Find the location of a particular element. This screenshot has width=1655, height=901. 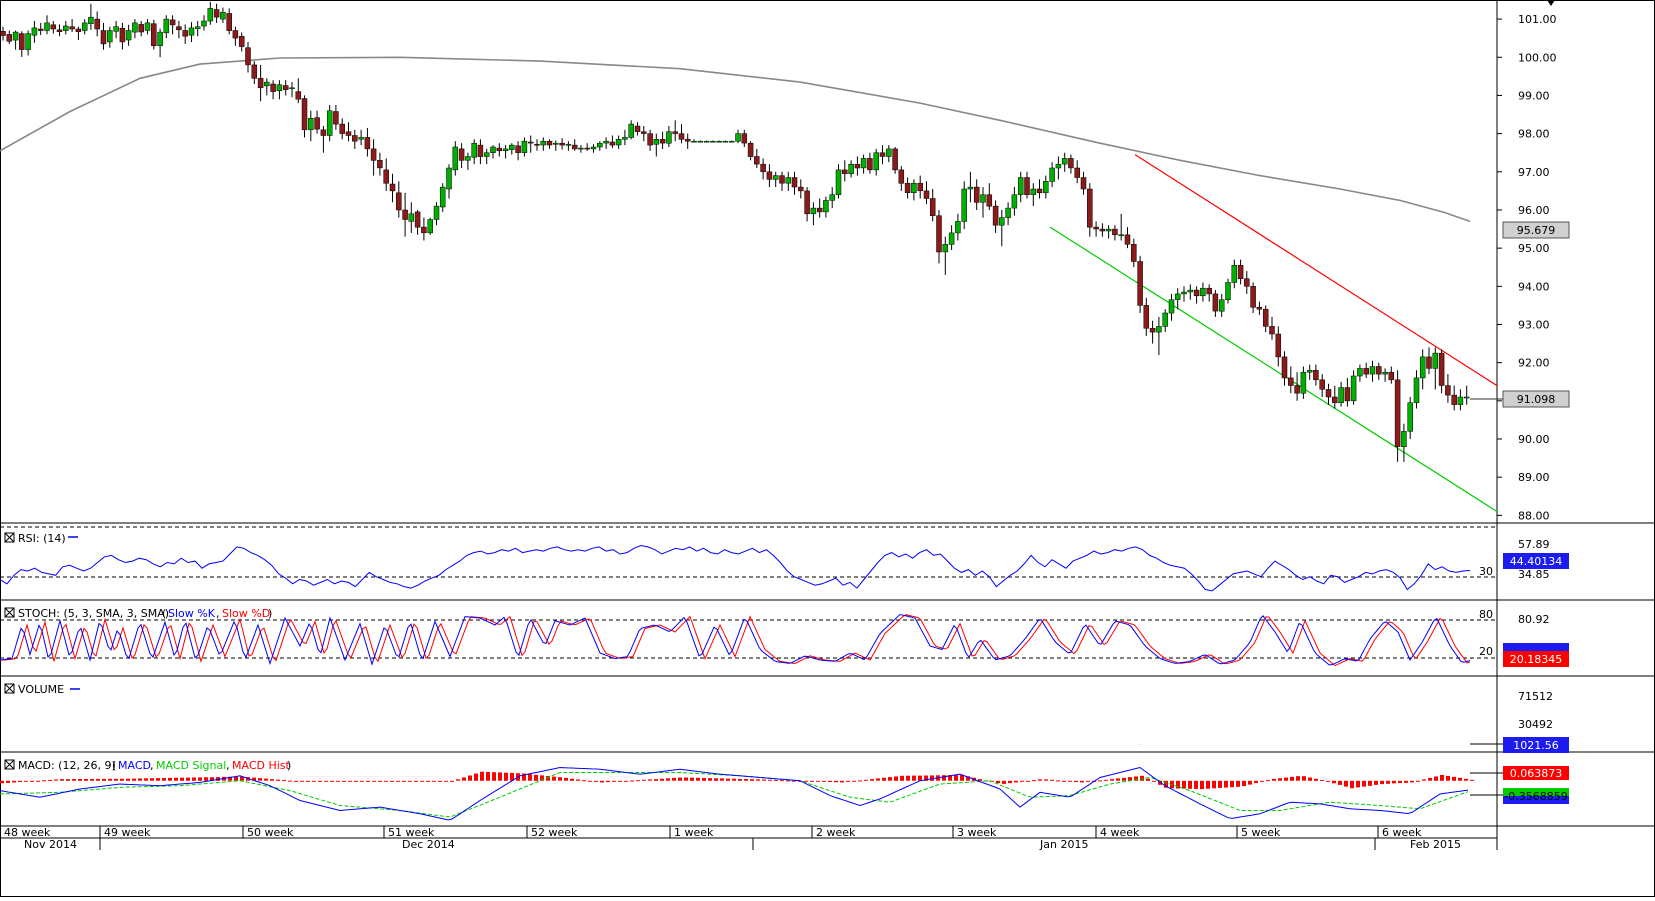

month-label: Jan 2015 is located at coordinates (1063, 844).